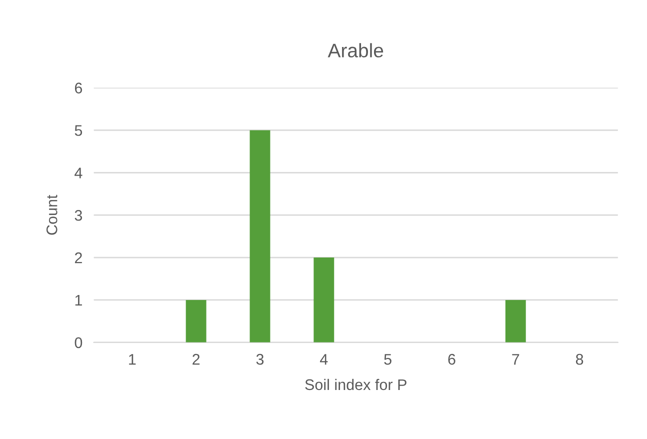  Describe the element at coordinates (388, 359) in the screenshot. I see `x-tick-label: 5` at that location.